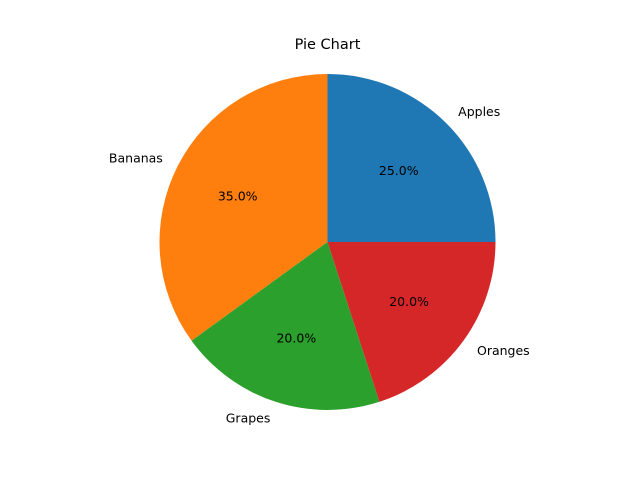  Describe the element at coordinates (411, 322) in the screenshot. I see `pie-slice-oranges` at that location.